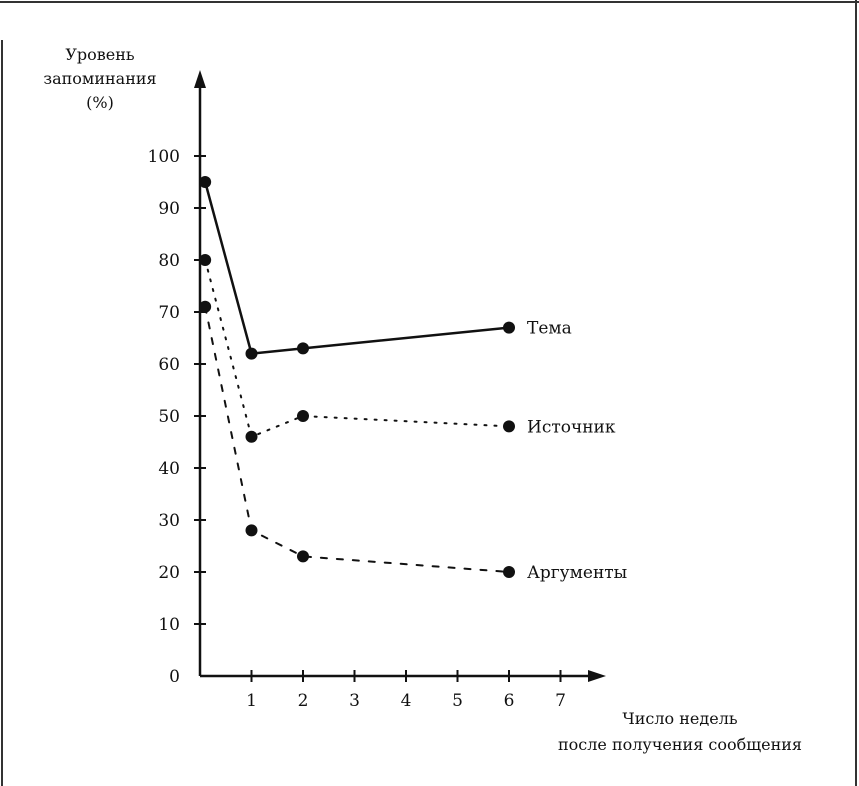 The height and width of the screenshot is (786, 859). Describe the element at coordinates (169, 625) in the screenshot. I see `y-tick-label-10: 10` at that location.